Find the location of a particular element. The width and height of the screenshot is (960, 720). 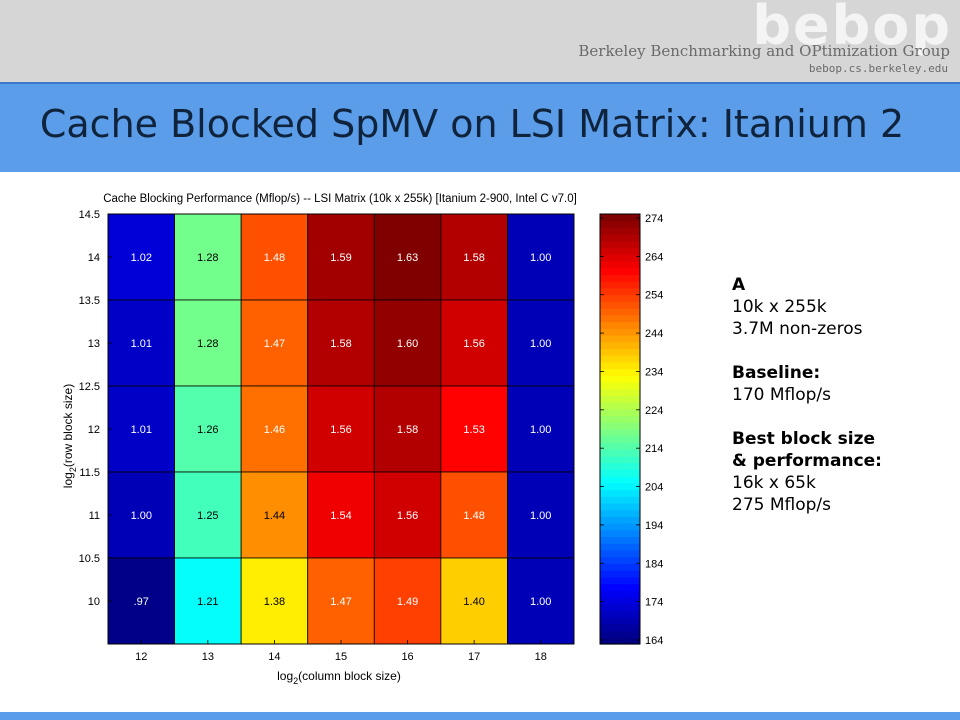

colorbar-tick-label: 254 is located at coordinates (654, 296).